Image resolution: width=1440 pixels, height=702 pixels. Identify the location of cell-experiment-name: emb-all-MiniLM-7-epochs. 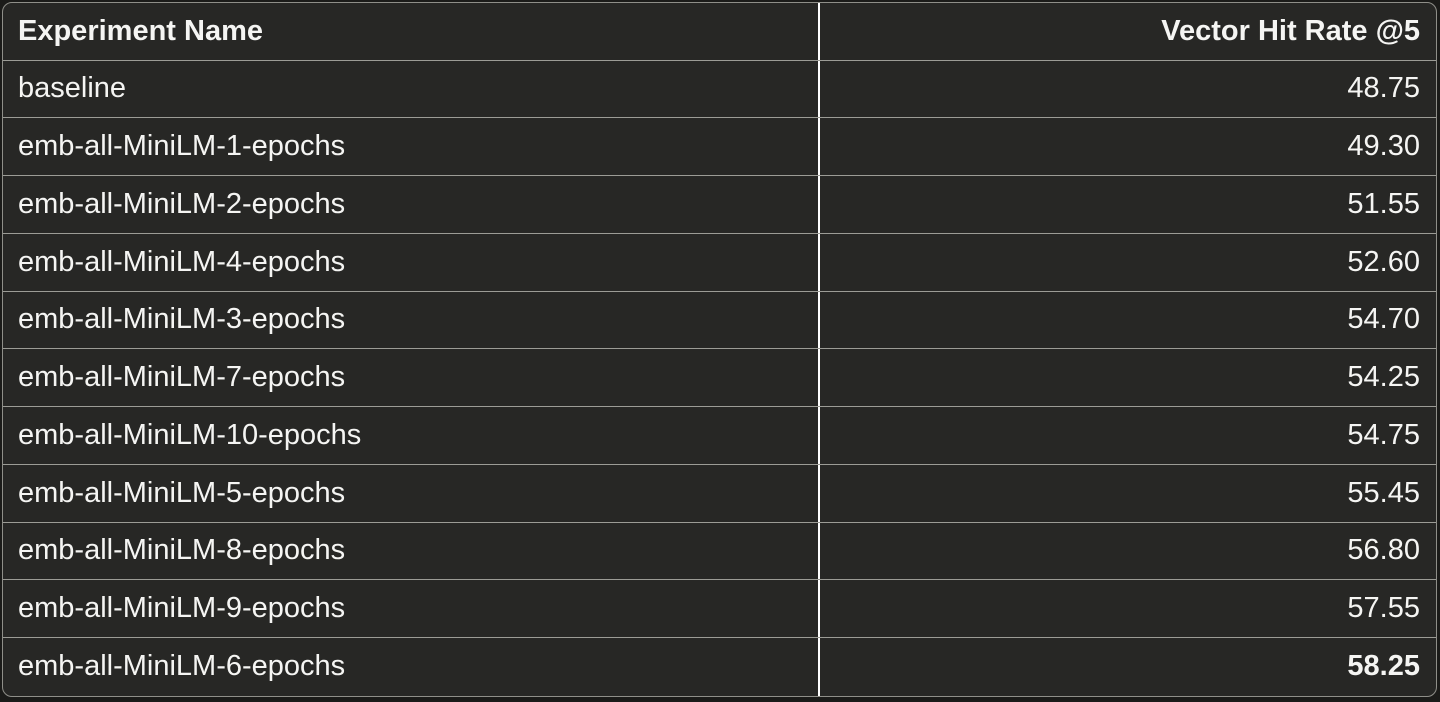
(411, 377).